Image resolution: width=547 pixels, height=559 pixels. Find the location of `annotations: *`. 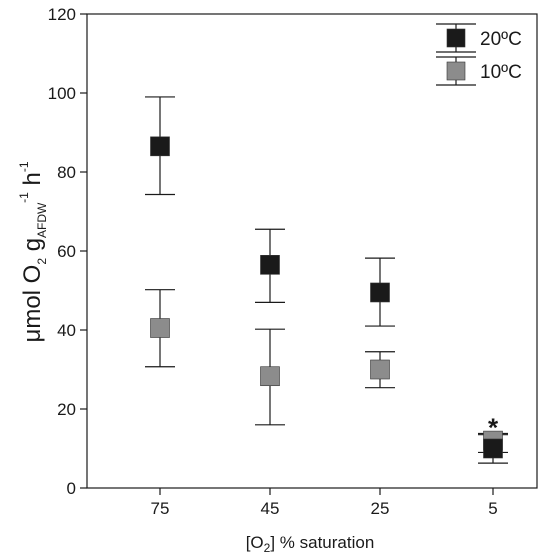

annotations: * is located at coordinates (493, 427).